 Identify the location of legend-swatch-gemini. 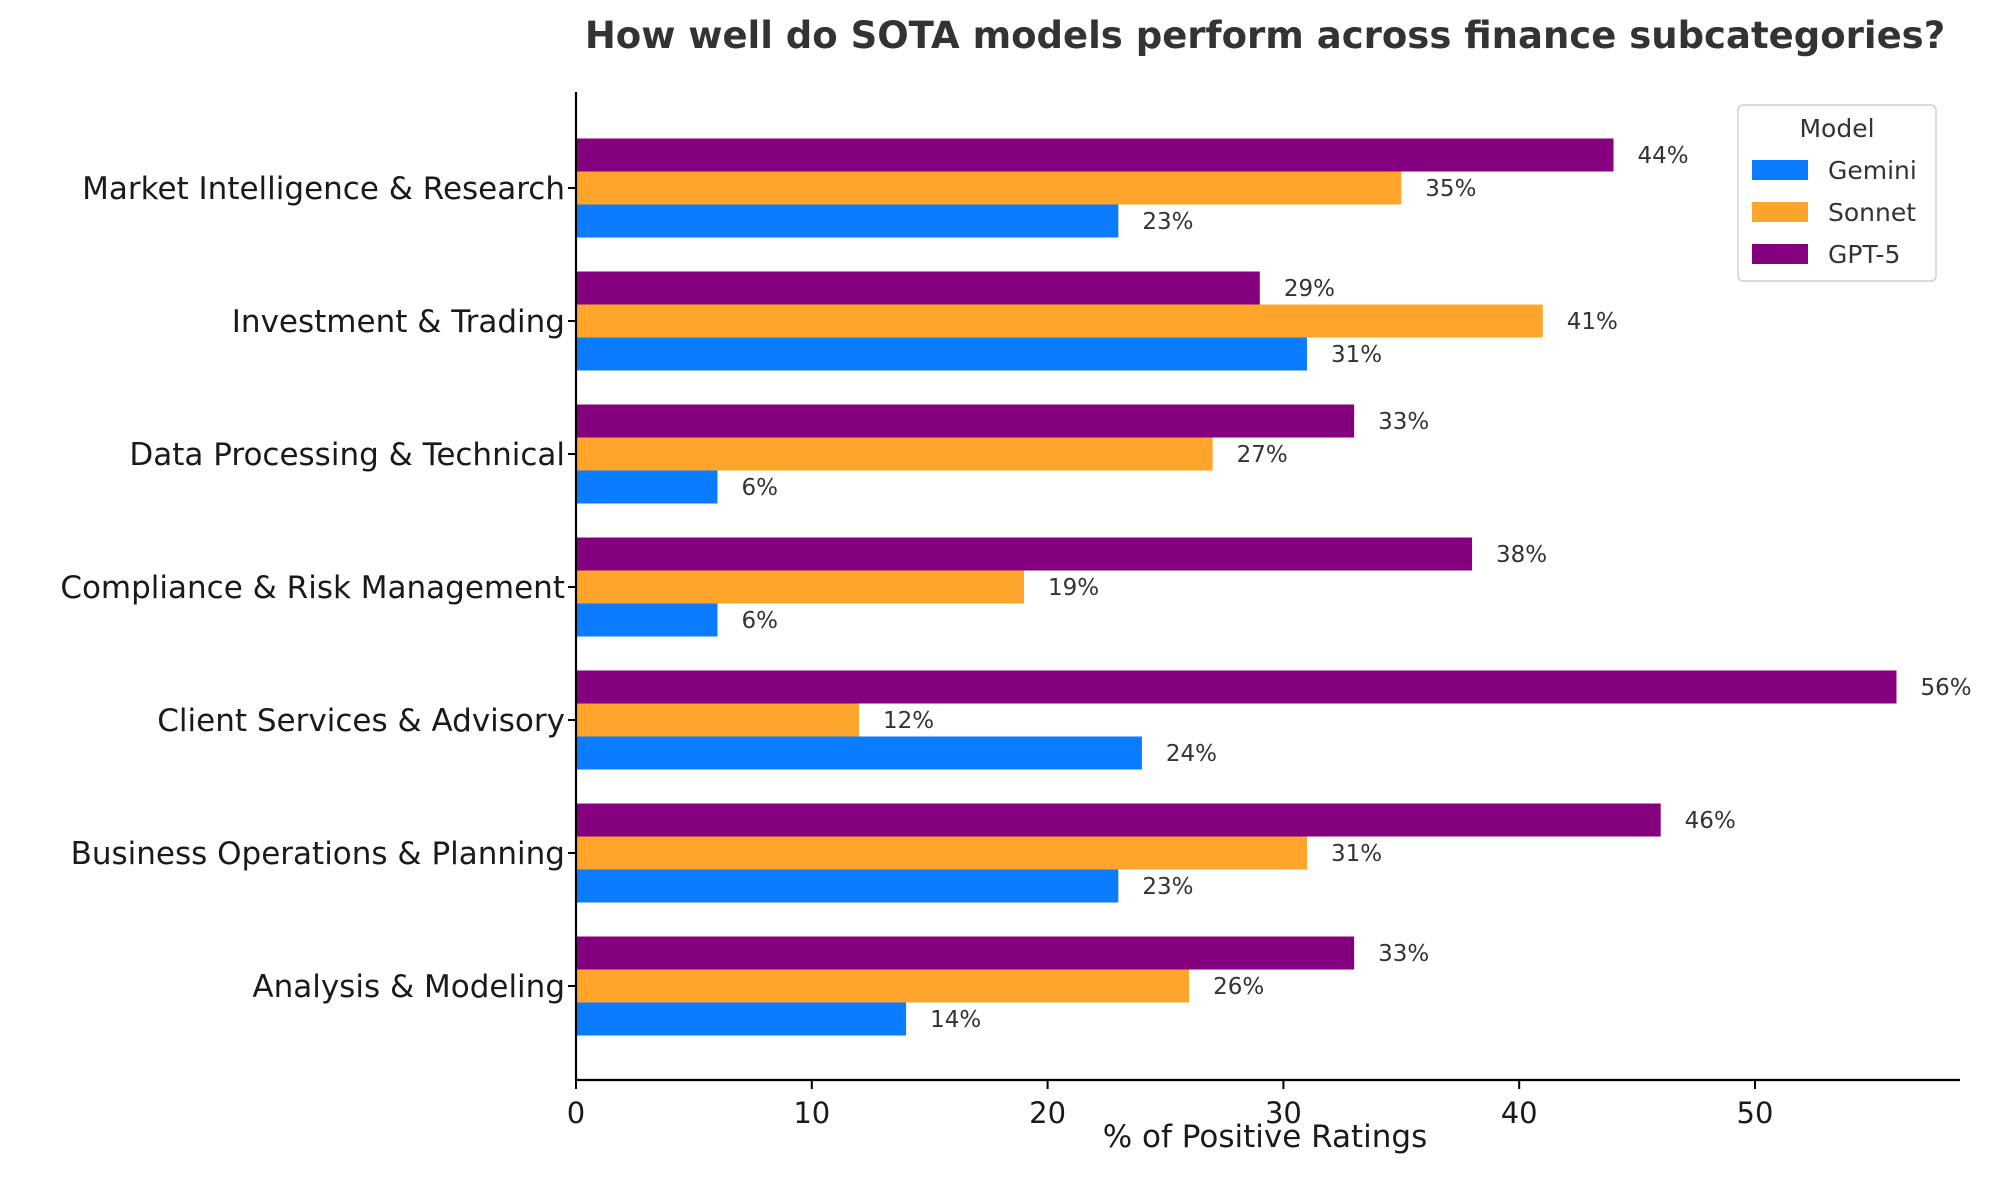
(1780, 170).